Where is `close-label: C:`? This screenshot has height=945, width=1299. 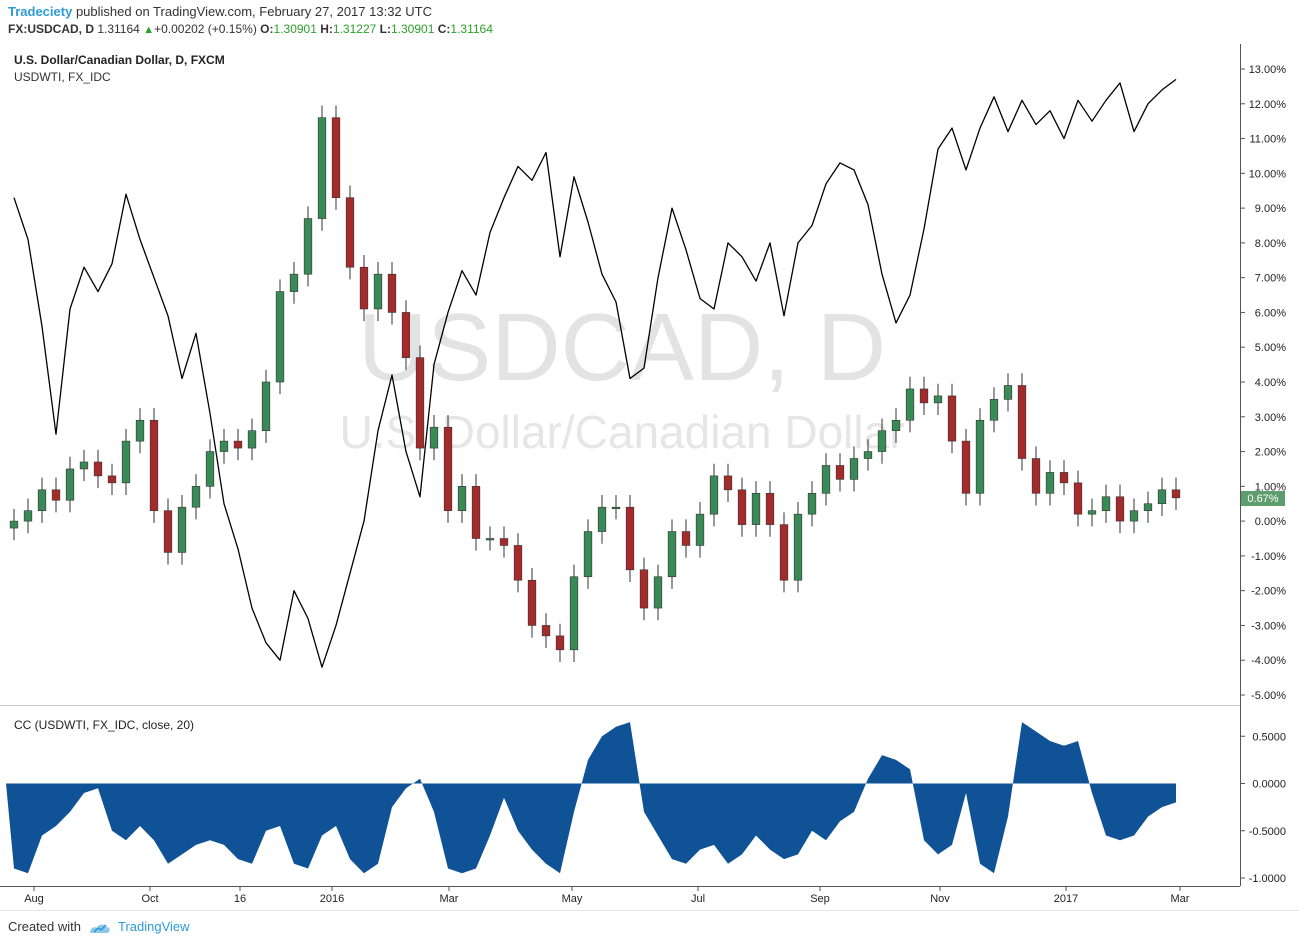
close-label: C: is located at coordinates (444, 29).